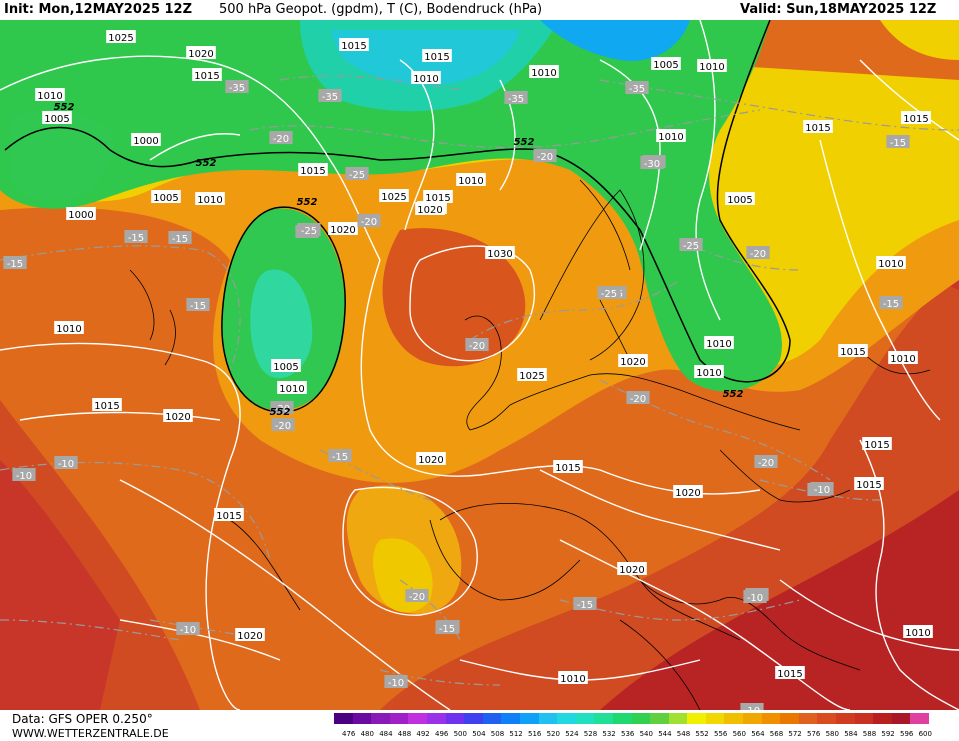 The height and width of the screenshot is (741, 959). Describe the element at coordinates (479, 734) in the screenshot. I see `legend-tick-label: 504` at that location.